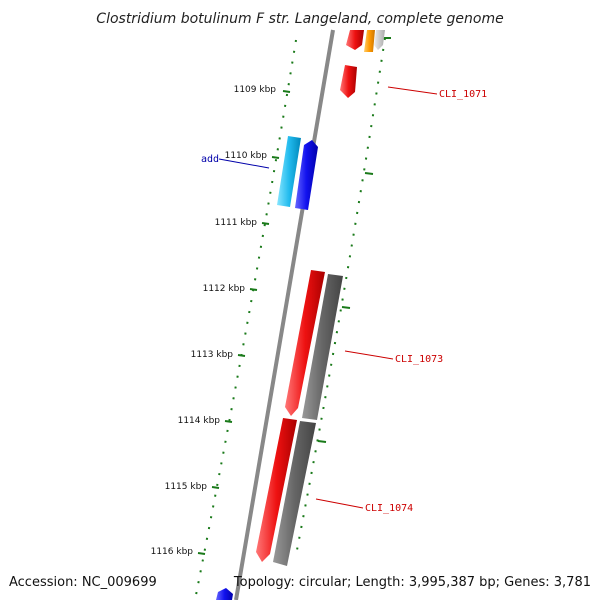  What do you see at coordinates (389, 508) in the screenshot?
I see `gene-label-cli-1074: CLI_1074` at bounding box center [389, 508].